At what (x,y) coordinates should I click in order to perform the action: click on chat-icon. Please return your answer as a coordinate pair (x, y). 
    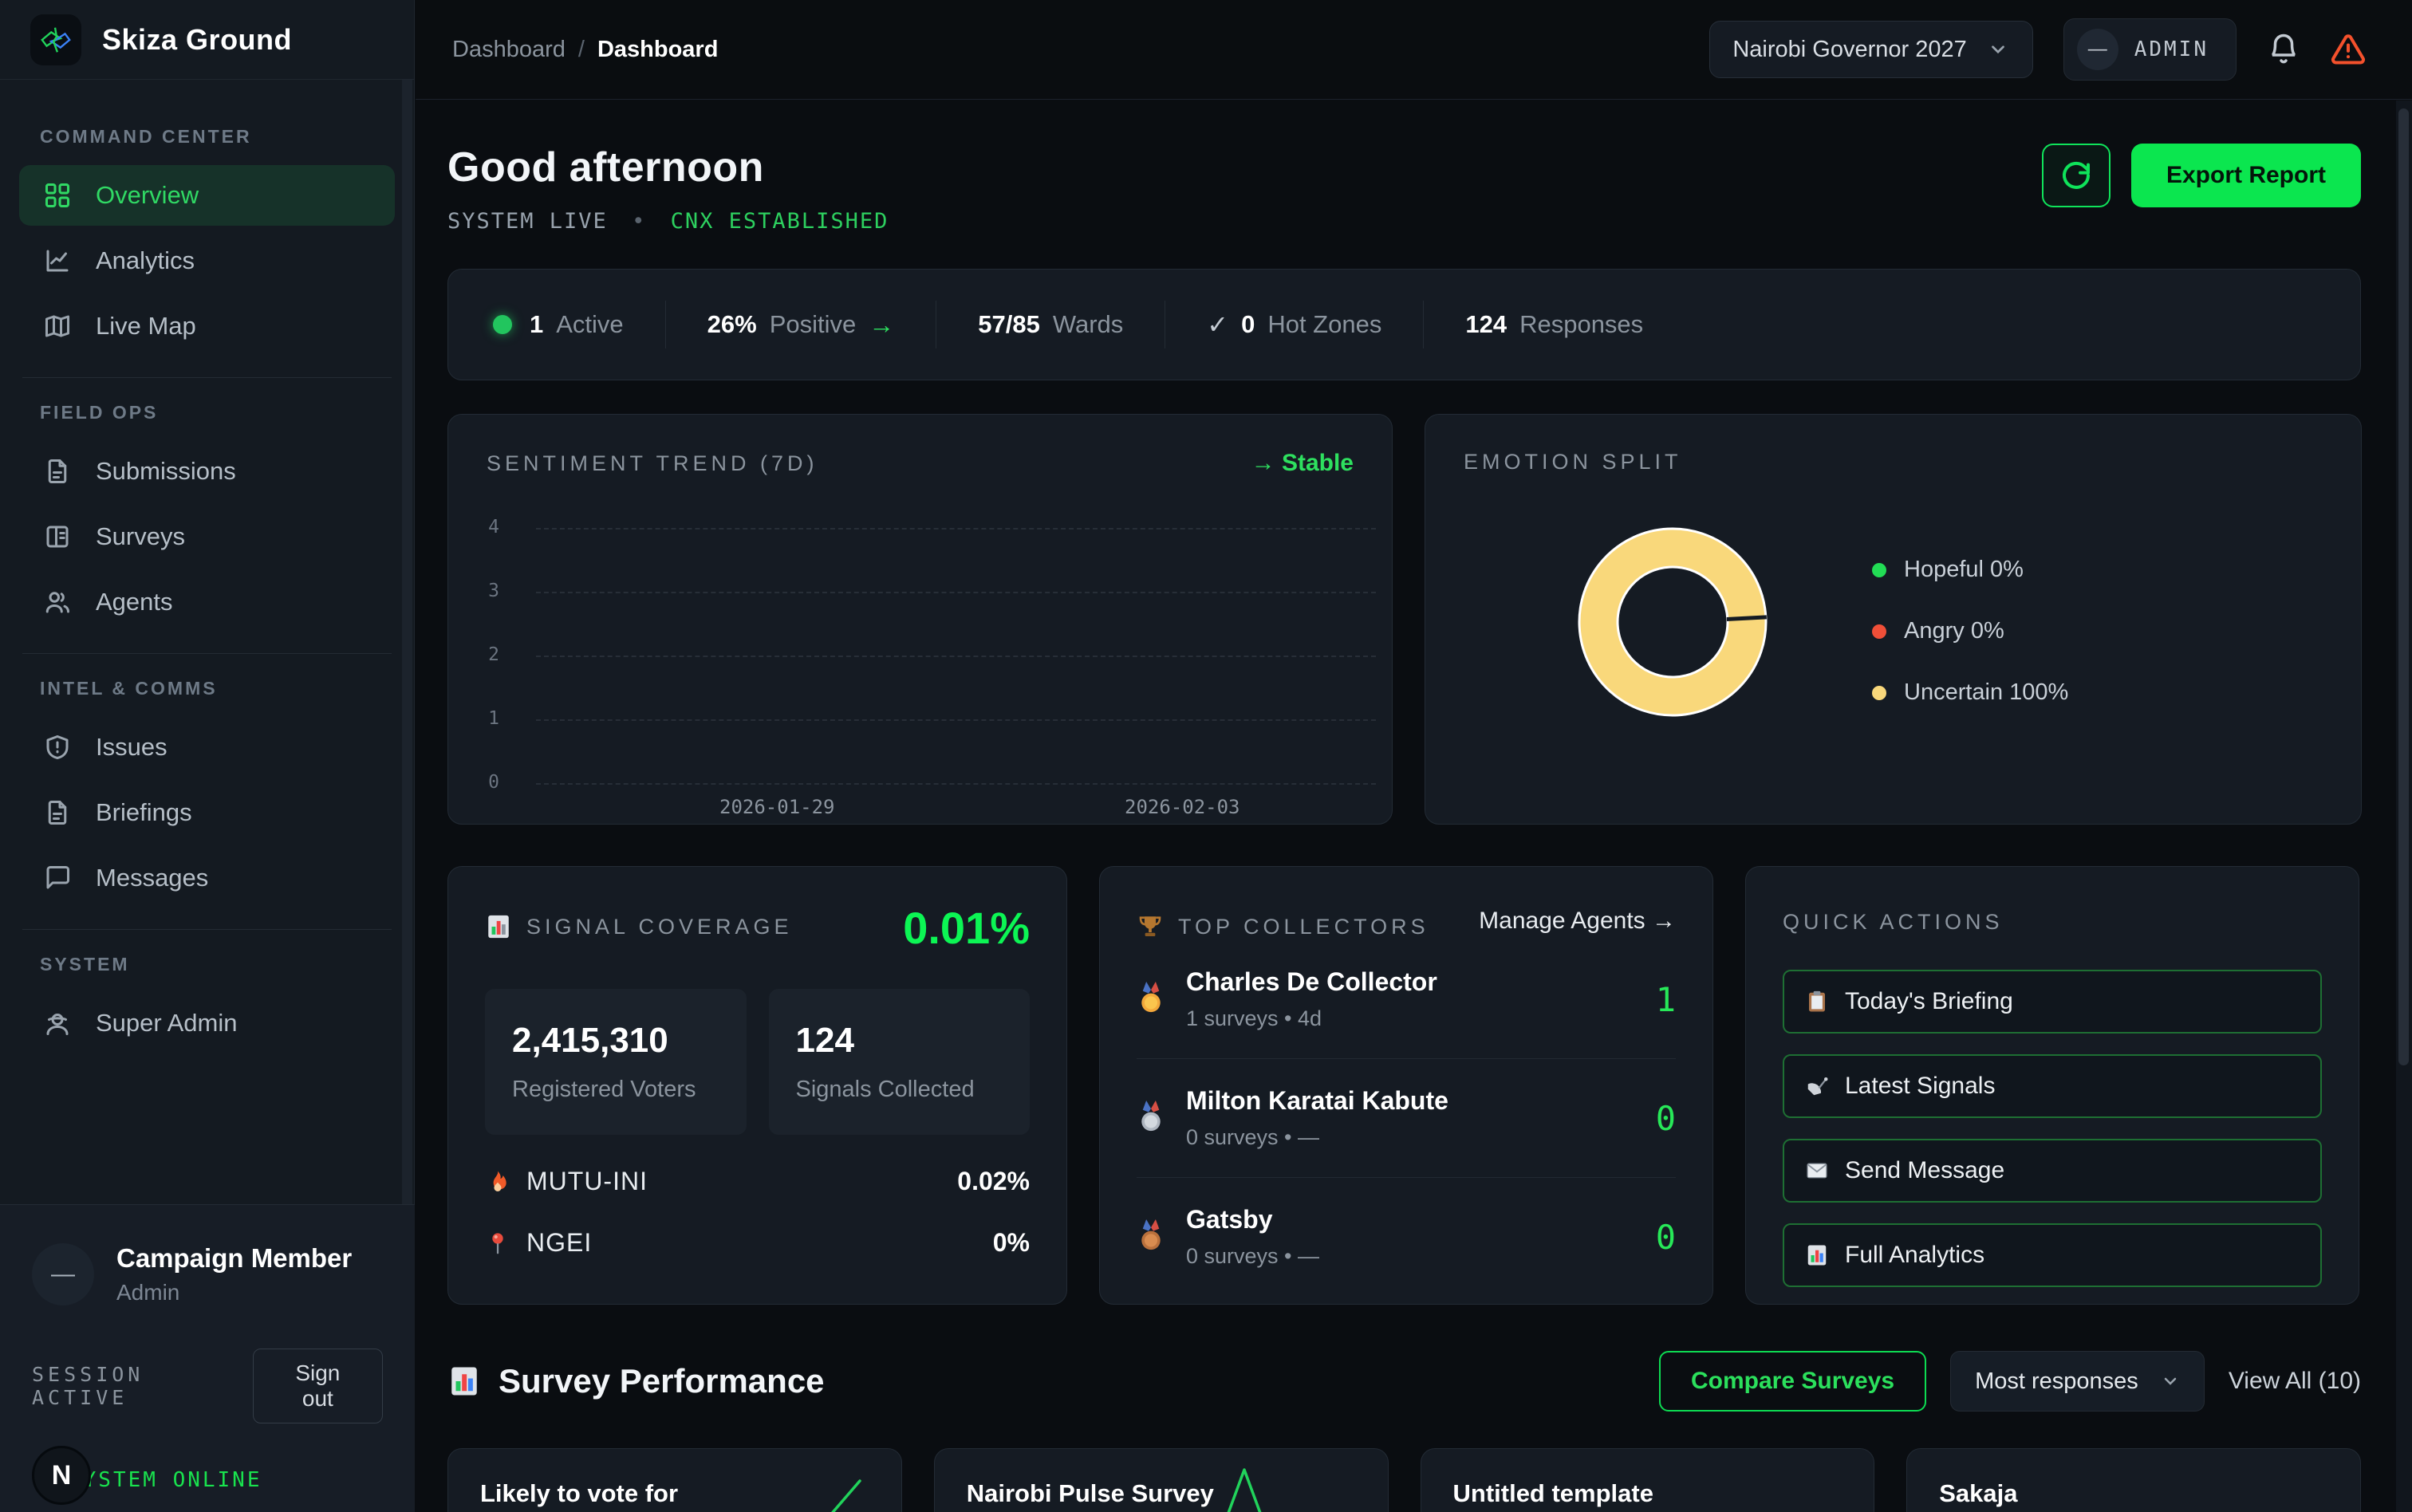
    Looking at the image, I should click on (58, 878).